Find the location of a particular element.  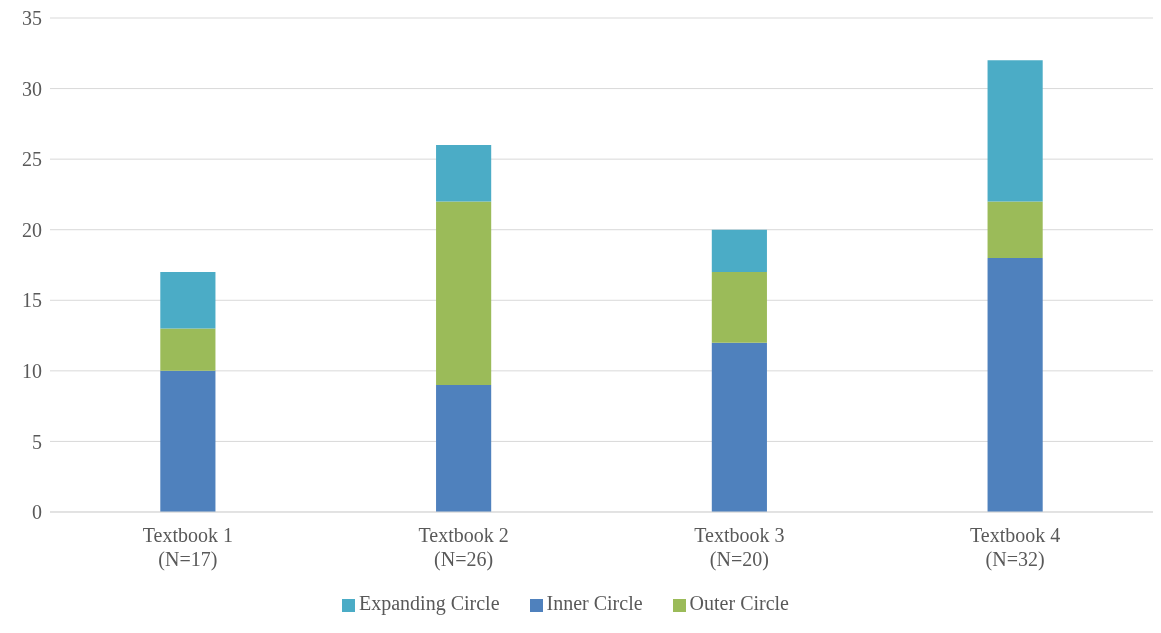

y-tick-label: 20 is located at coordinates (32, 229).